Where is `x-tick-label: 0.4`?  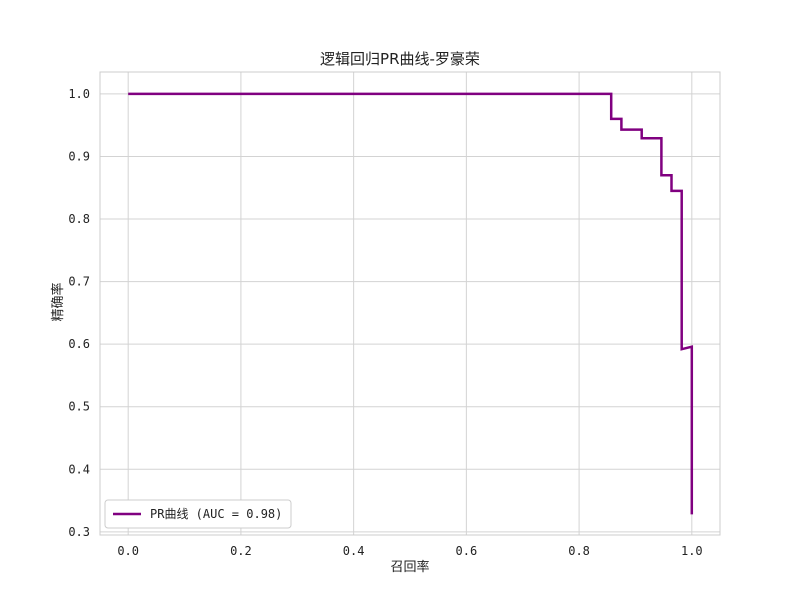 x-tick-label: 0.4 is located at coordinates (354, 551).